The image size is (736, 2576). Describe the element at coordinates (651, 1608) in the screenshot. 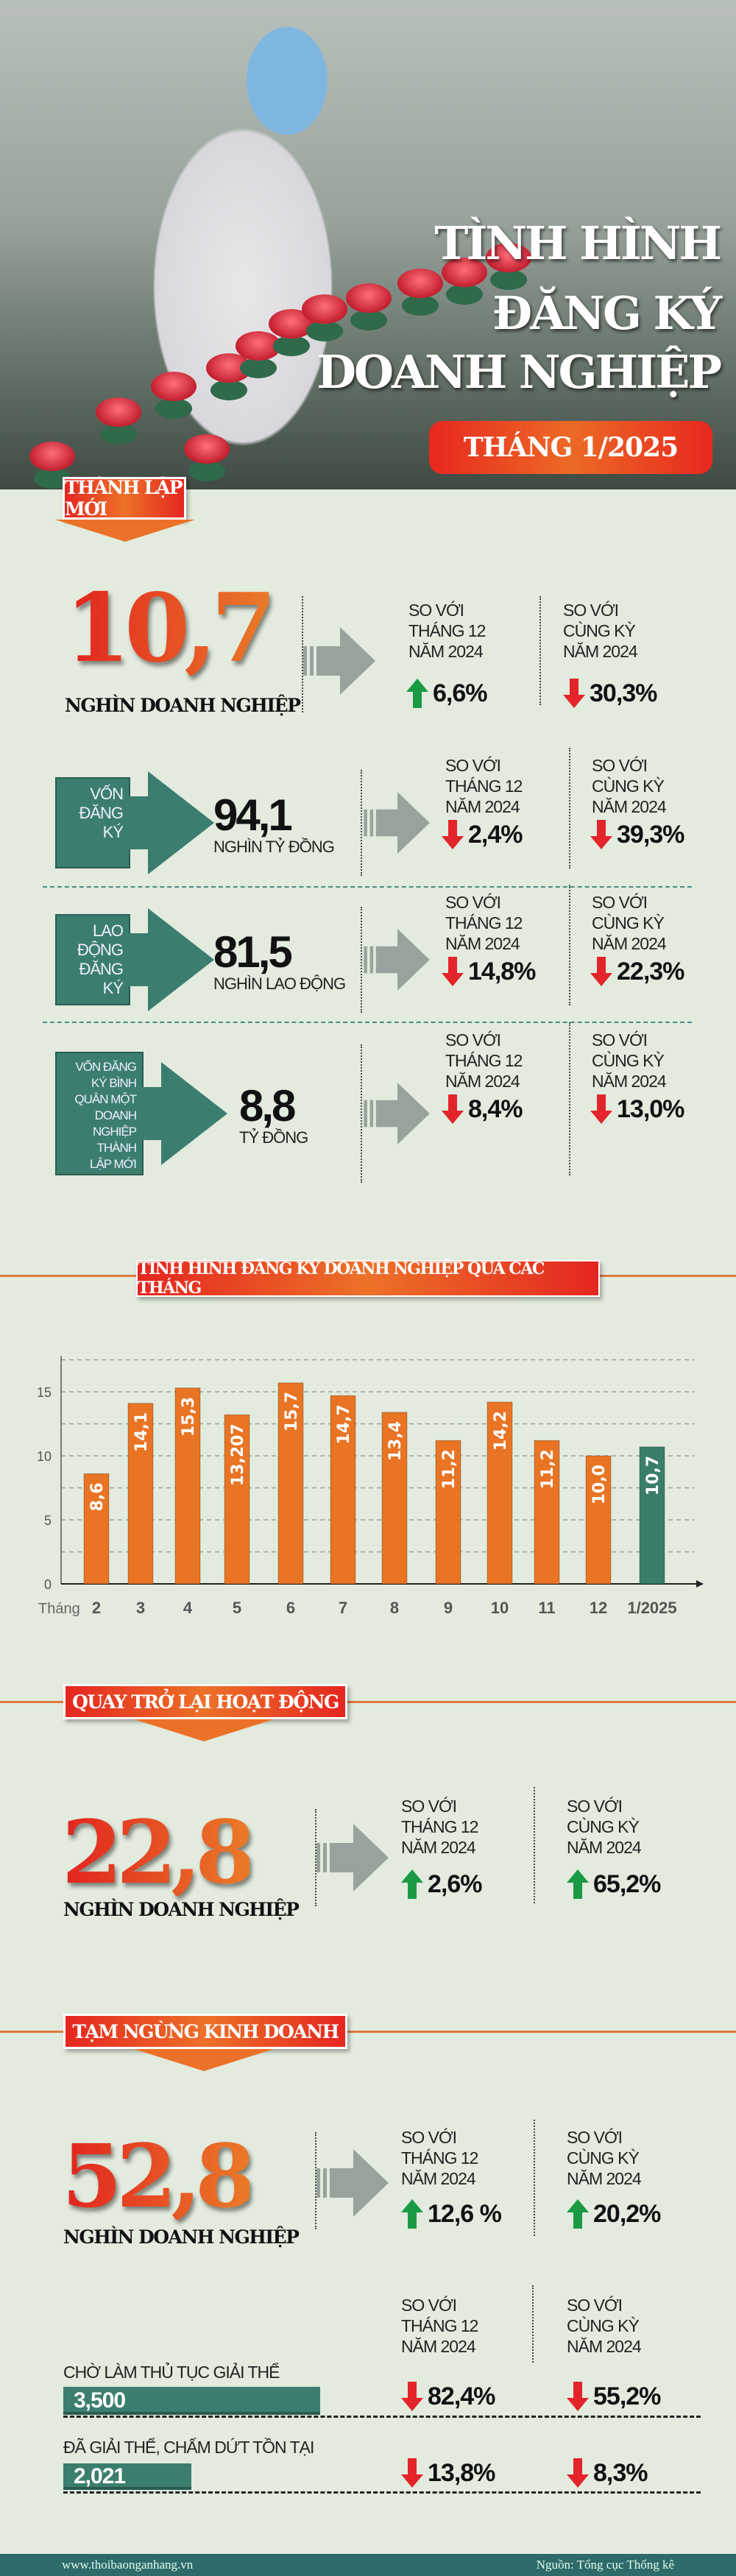

I see `x-tick-label: 1/2025` at that location.